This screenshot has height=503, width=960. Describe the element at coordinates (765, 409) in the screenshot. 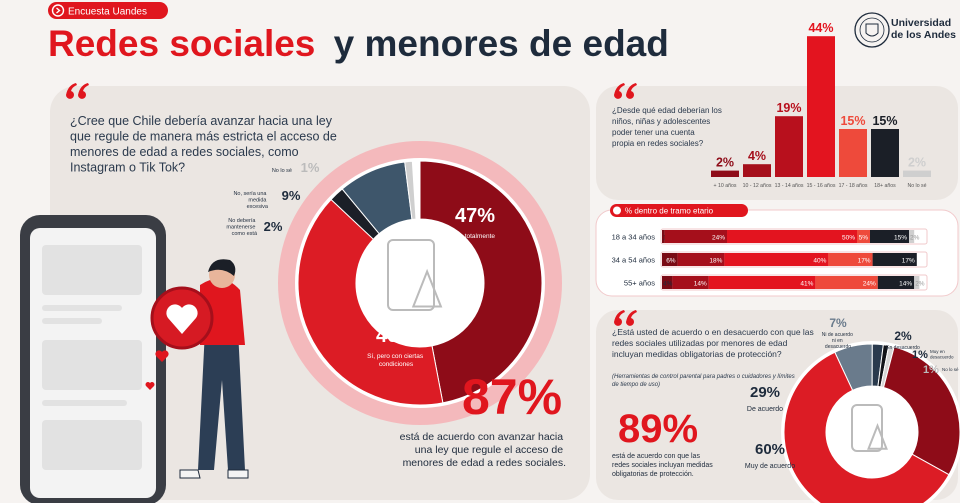

I see `category-label: De acuerdo` at that location.